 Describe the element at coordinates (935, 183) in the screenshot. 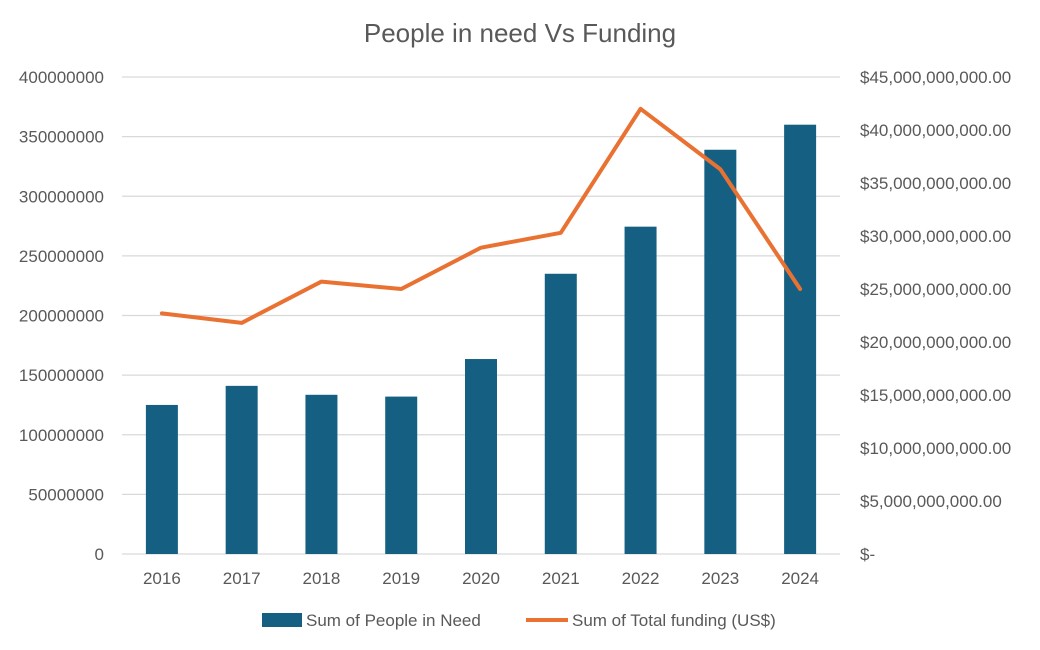

I see `right-tick-label: $35,000,000,000.00` at that location.